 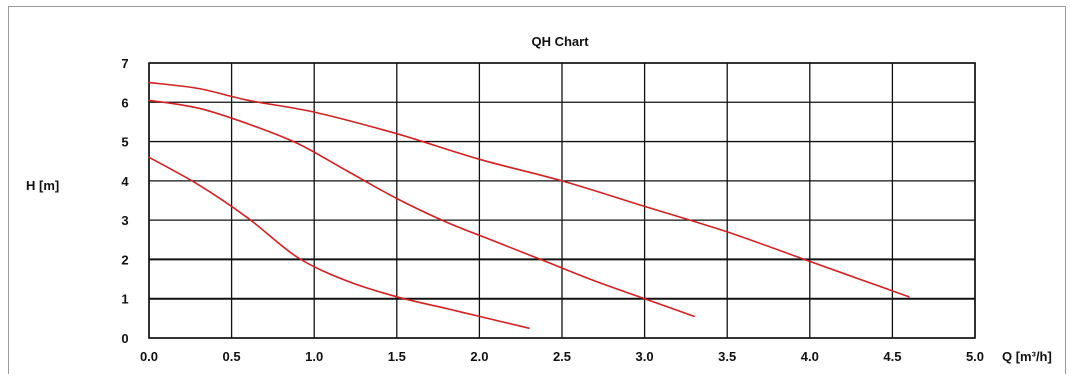 I want to click on x-tick-label: 3.0, so click(x=645, y=356).